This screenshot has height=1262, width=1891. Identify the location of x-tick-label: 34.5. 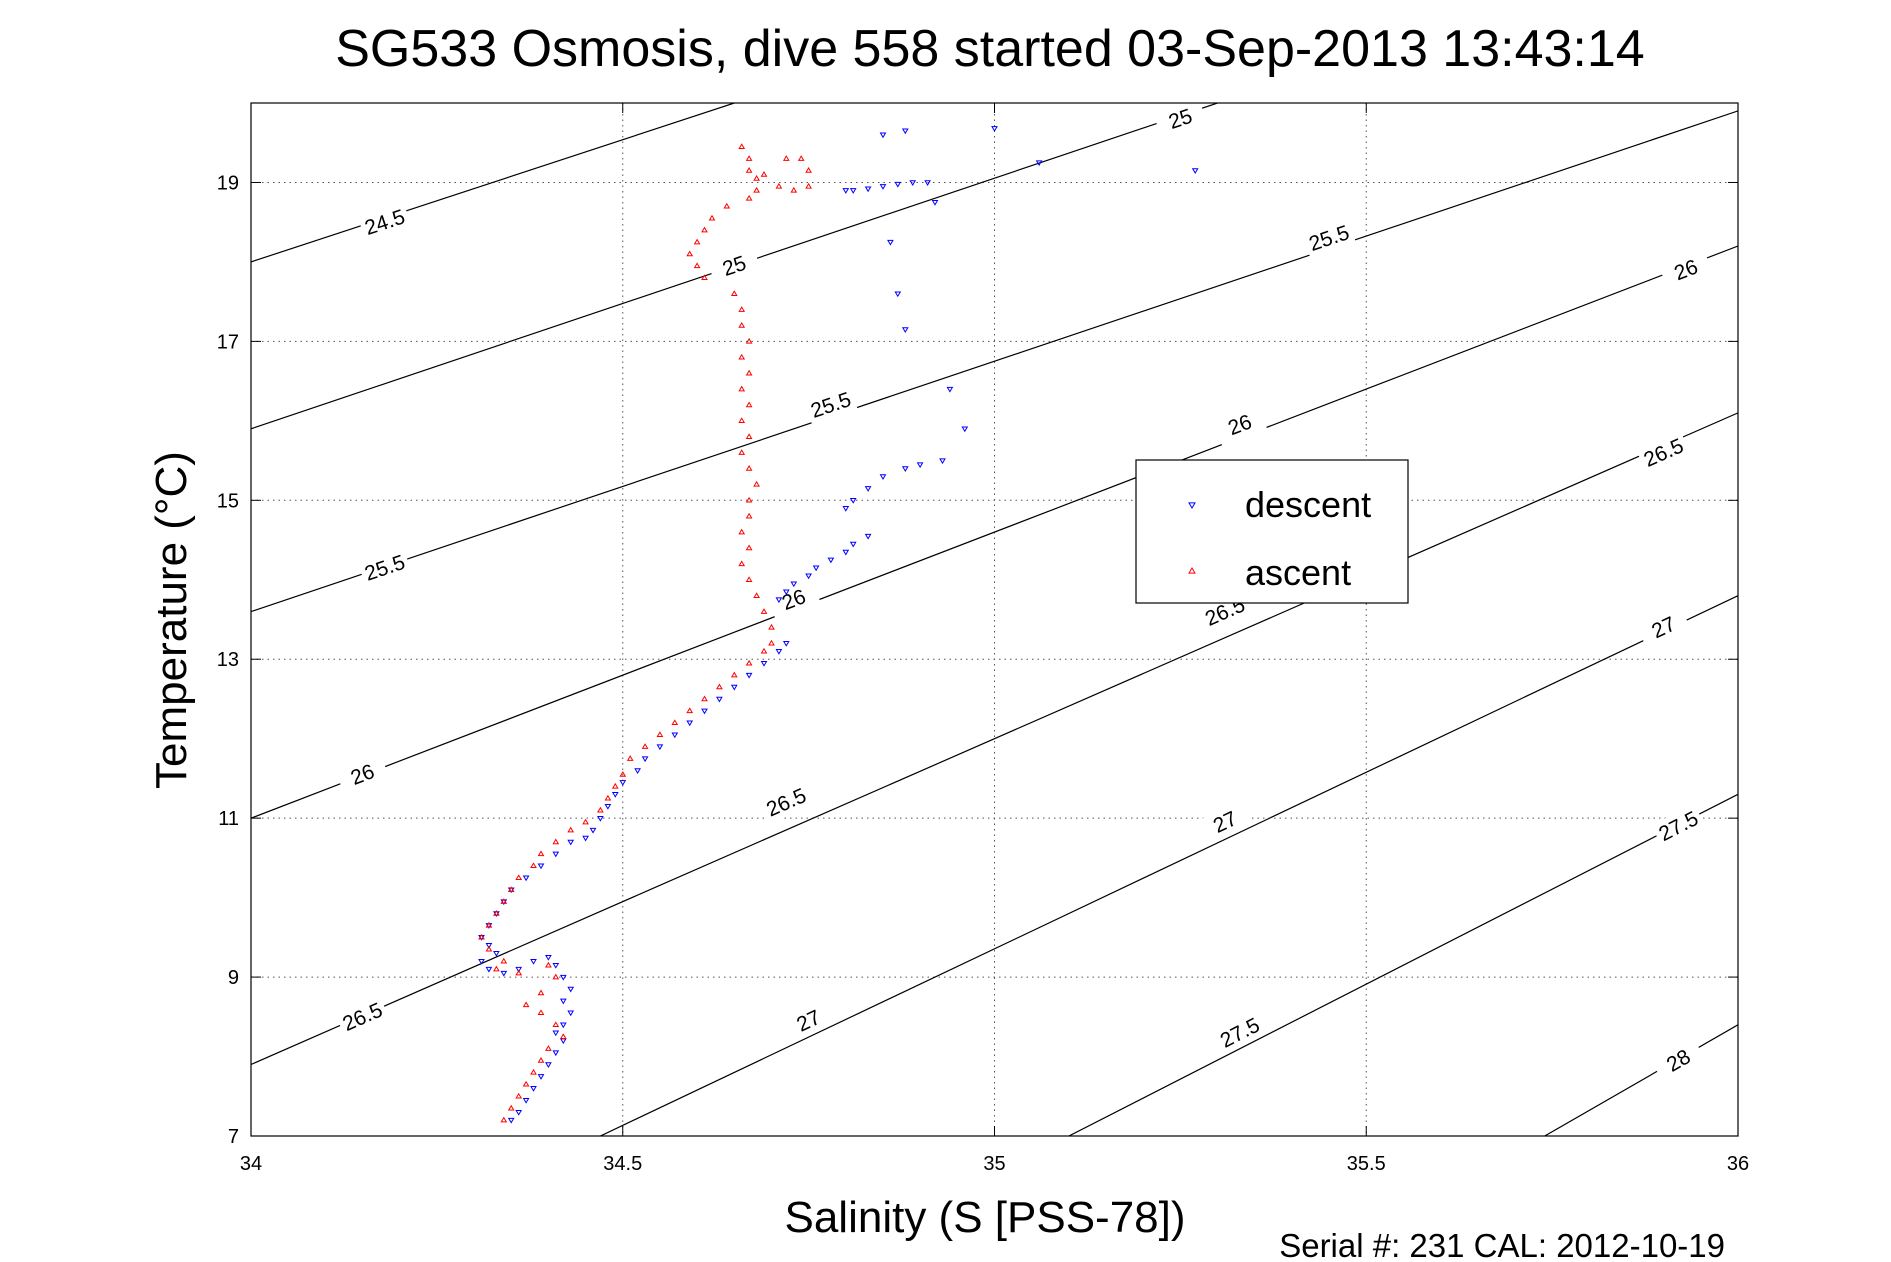
(622, 1164).